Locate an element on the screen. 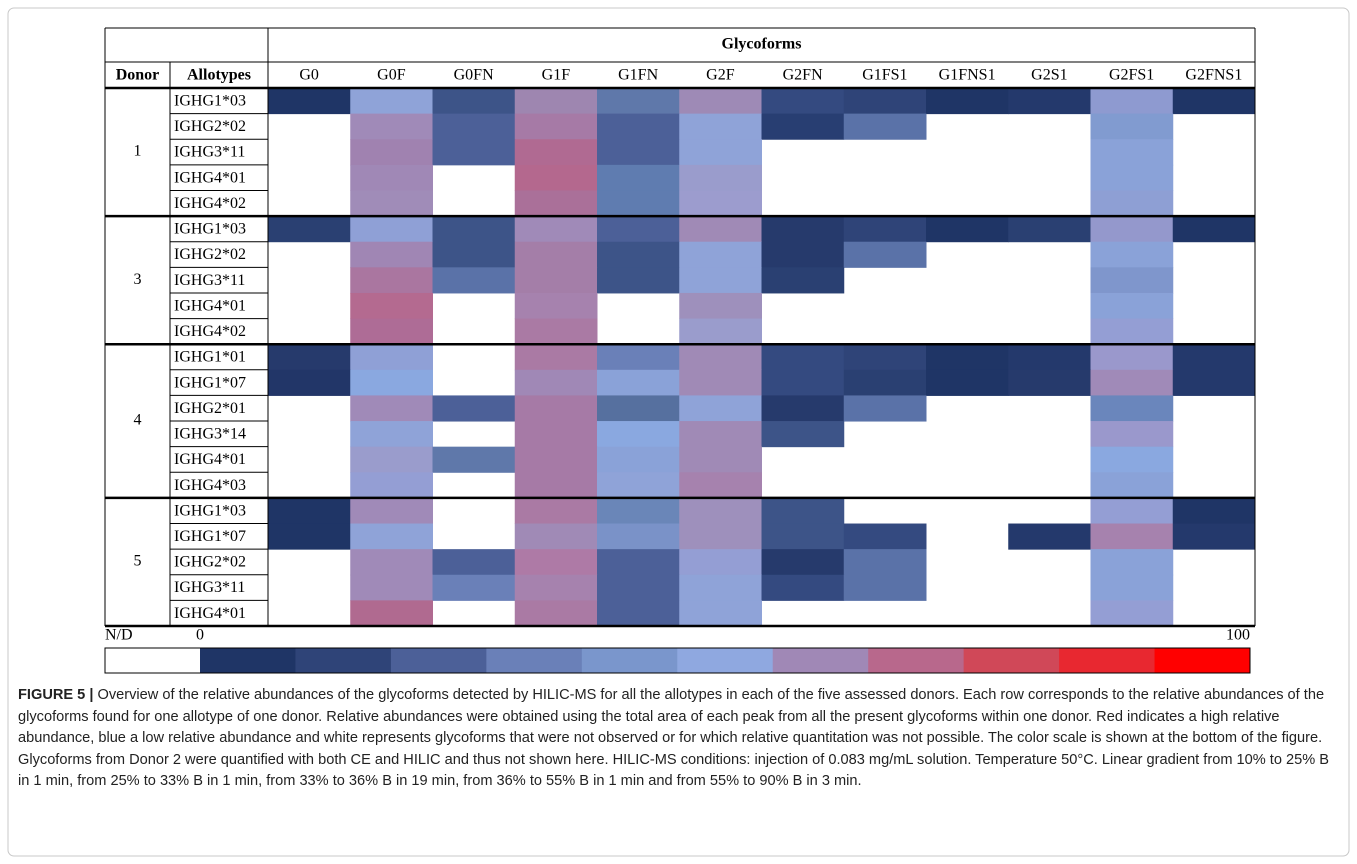 This screenshot has width=1357, height=864. column-header: G1F is located at coordinates (556, 75).